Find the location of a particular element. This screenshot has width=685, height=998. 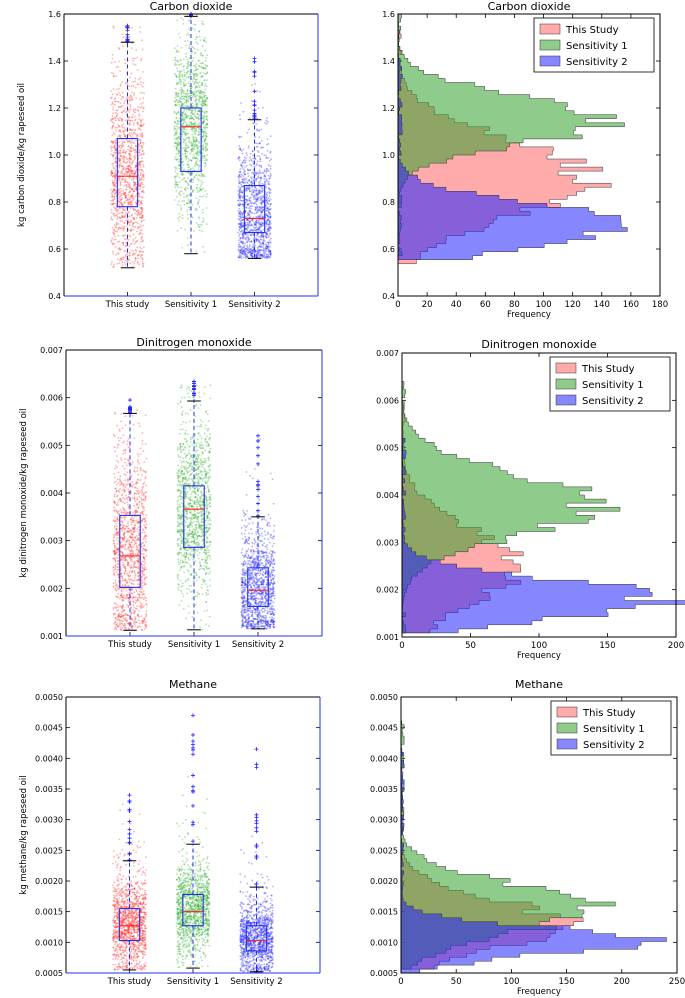

x-tick-label: 180 is located at coordinates (660, 305).